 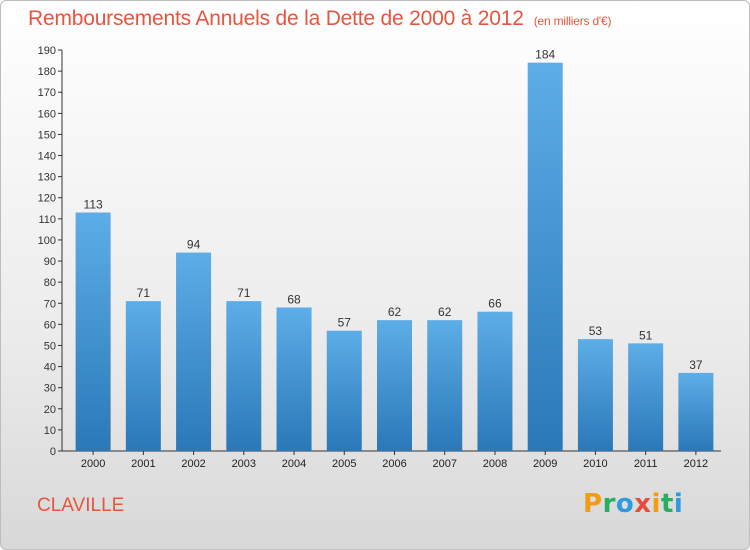 What do you see at coordinates (193, 464) in the screenshot?
I see `x-tick-label-2002: 2002` at bounding box center [193, 464].